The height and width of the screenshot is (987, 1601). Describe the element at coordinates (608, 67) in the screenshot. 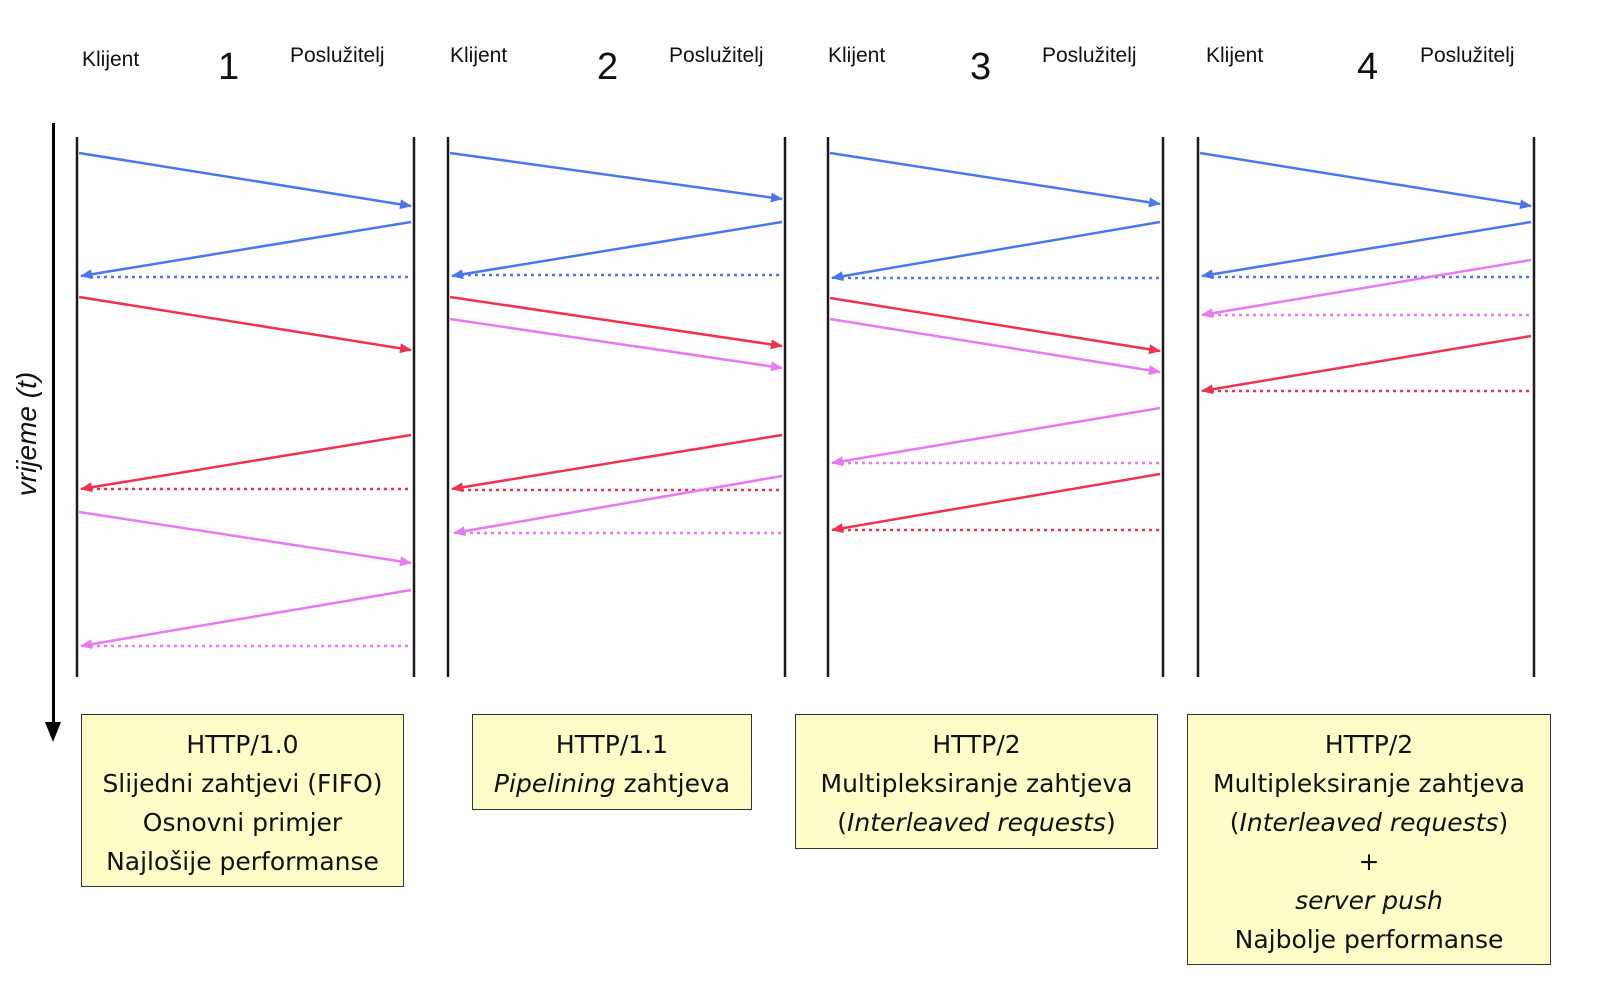

I see `column-number-2: 2` at that location.